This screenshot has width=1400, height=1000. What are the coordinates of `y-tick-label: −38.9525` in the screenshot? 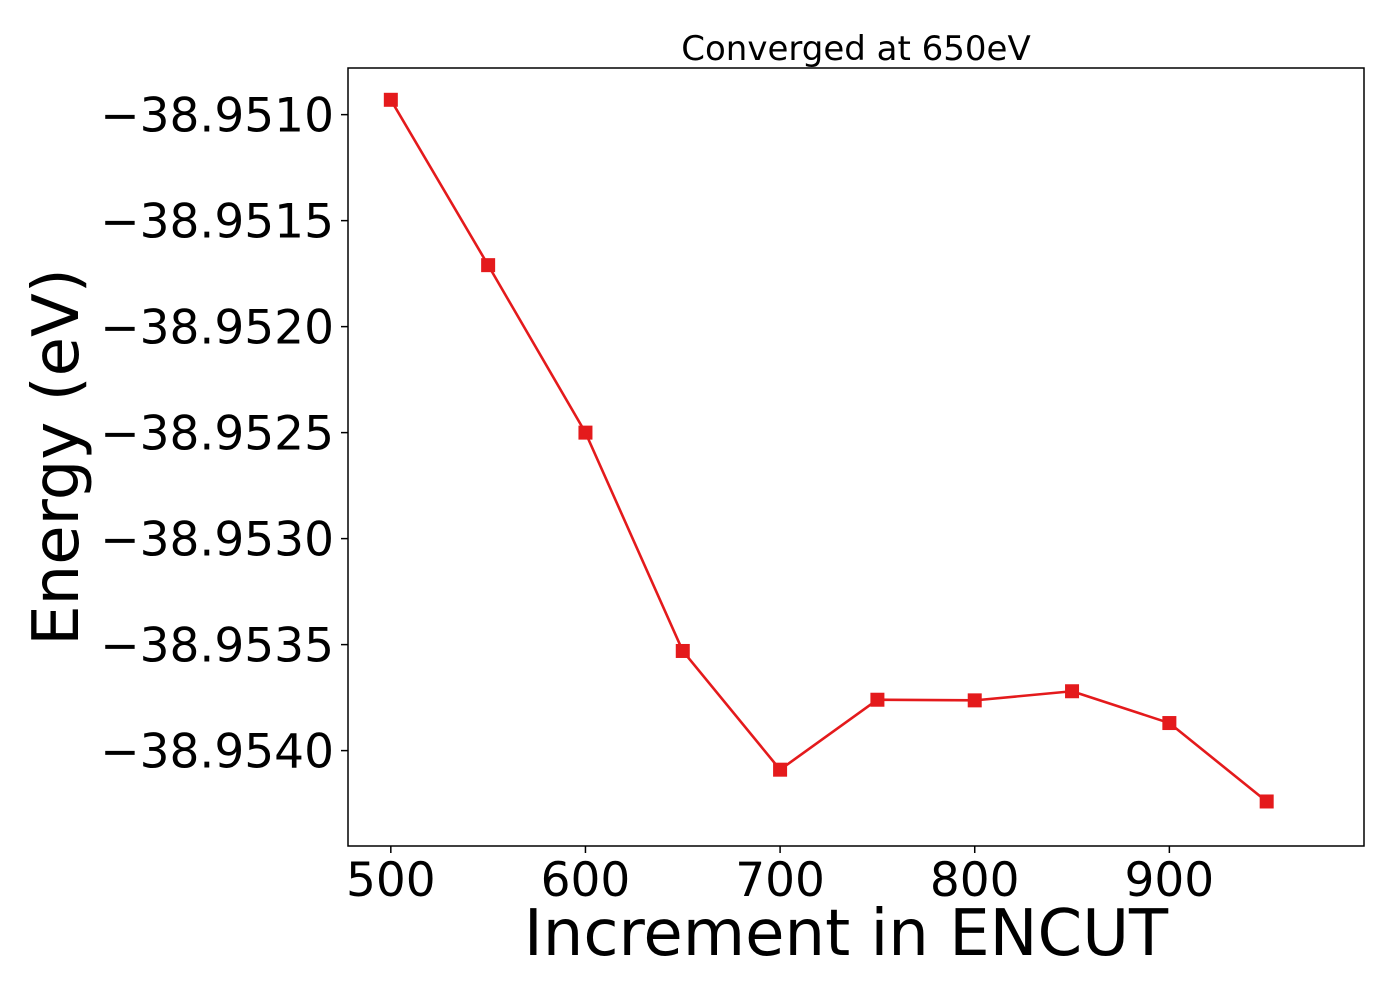 It's located at (217, 434).